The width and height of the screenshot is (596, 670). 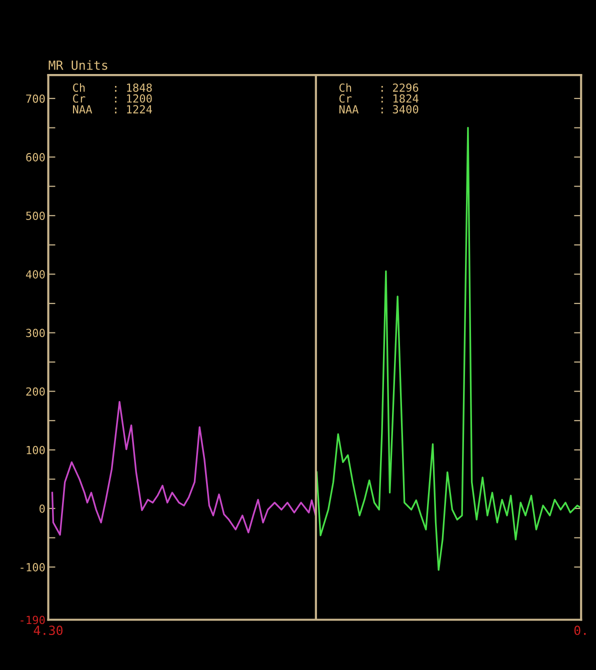 What do you see at coordinates (35, 216) in the screenshot?
I see `y-tick-label: 500` at bounding box center [35, 216].